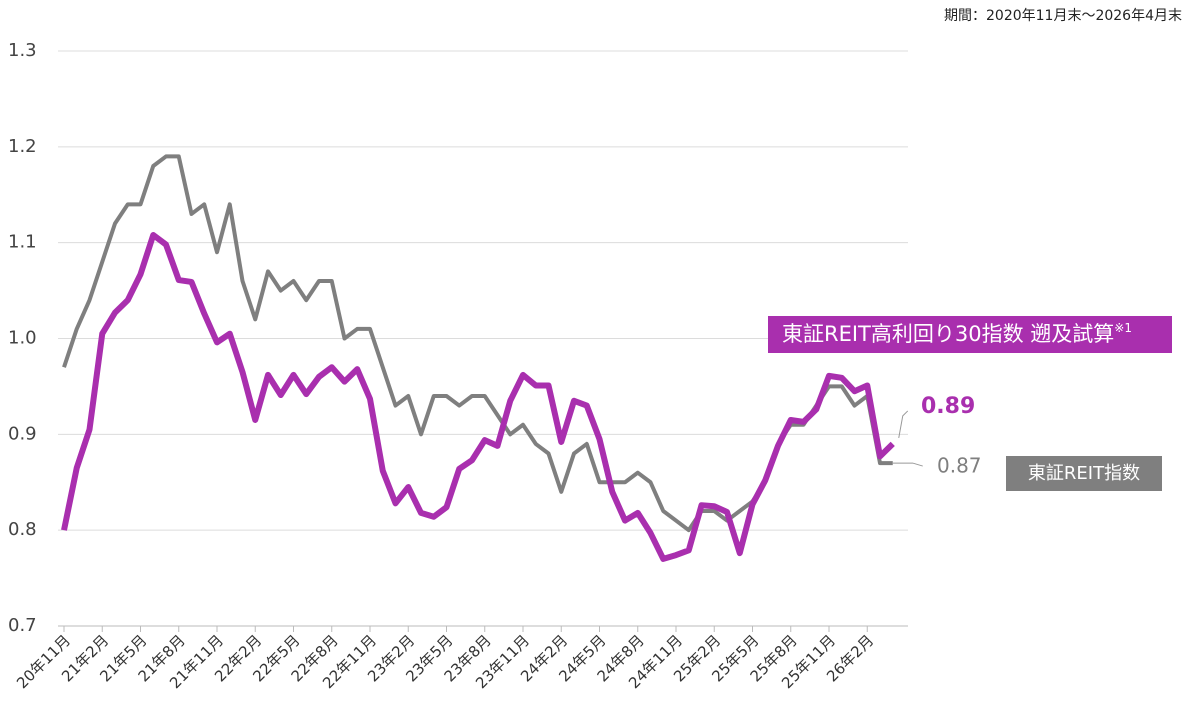 The height and width of the screenshot is (722, 1200). What do you see at coordinates (948, 406) in the screenshot?
I see `end-label: 0.89` at bounding box center [948, 406].